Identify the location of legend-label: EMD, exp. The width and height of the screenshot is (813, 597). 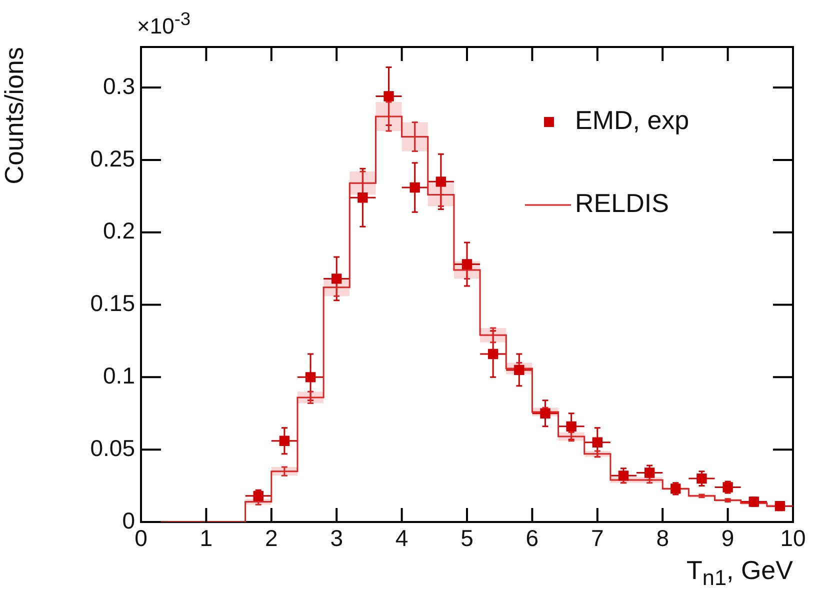
(632, 120).